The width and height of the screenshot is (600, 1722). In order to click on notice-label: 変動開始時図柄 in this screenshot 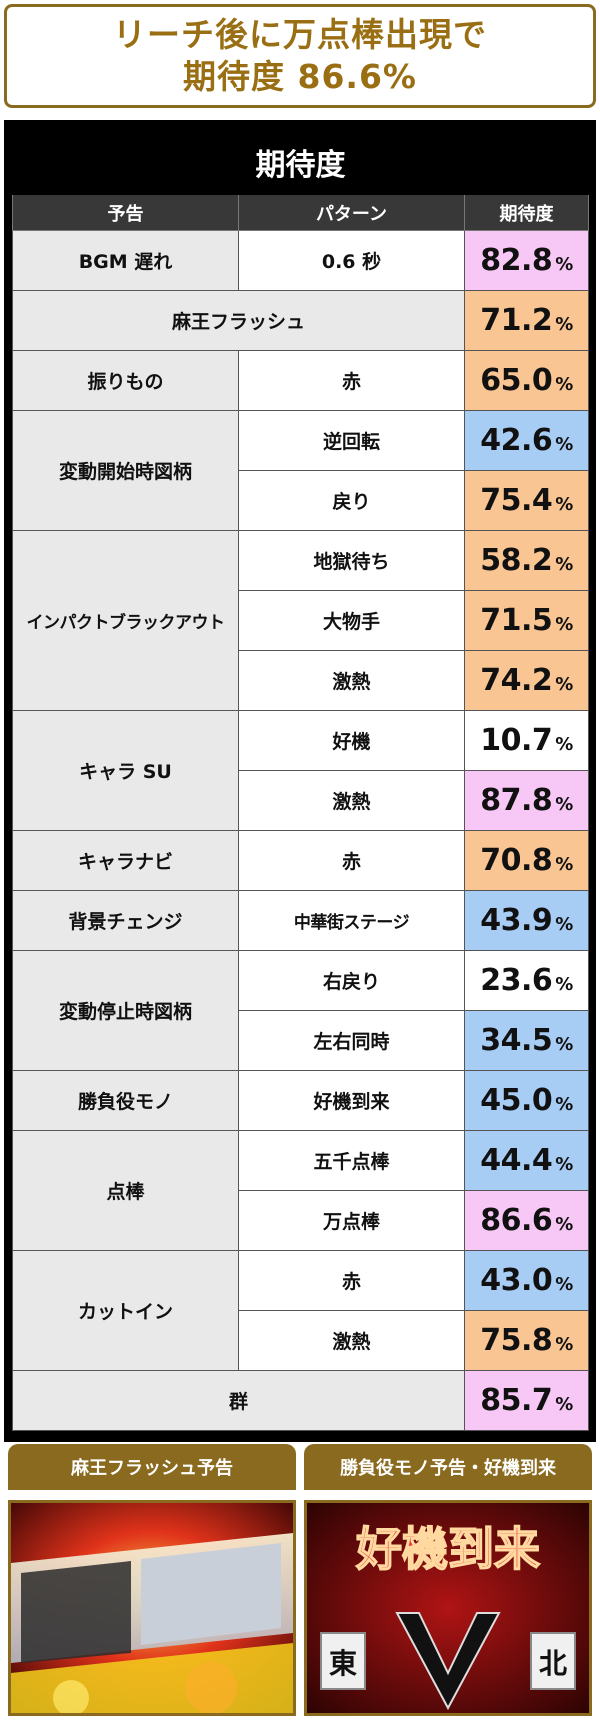, I will do `click(125, 470)`.